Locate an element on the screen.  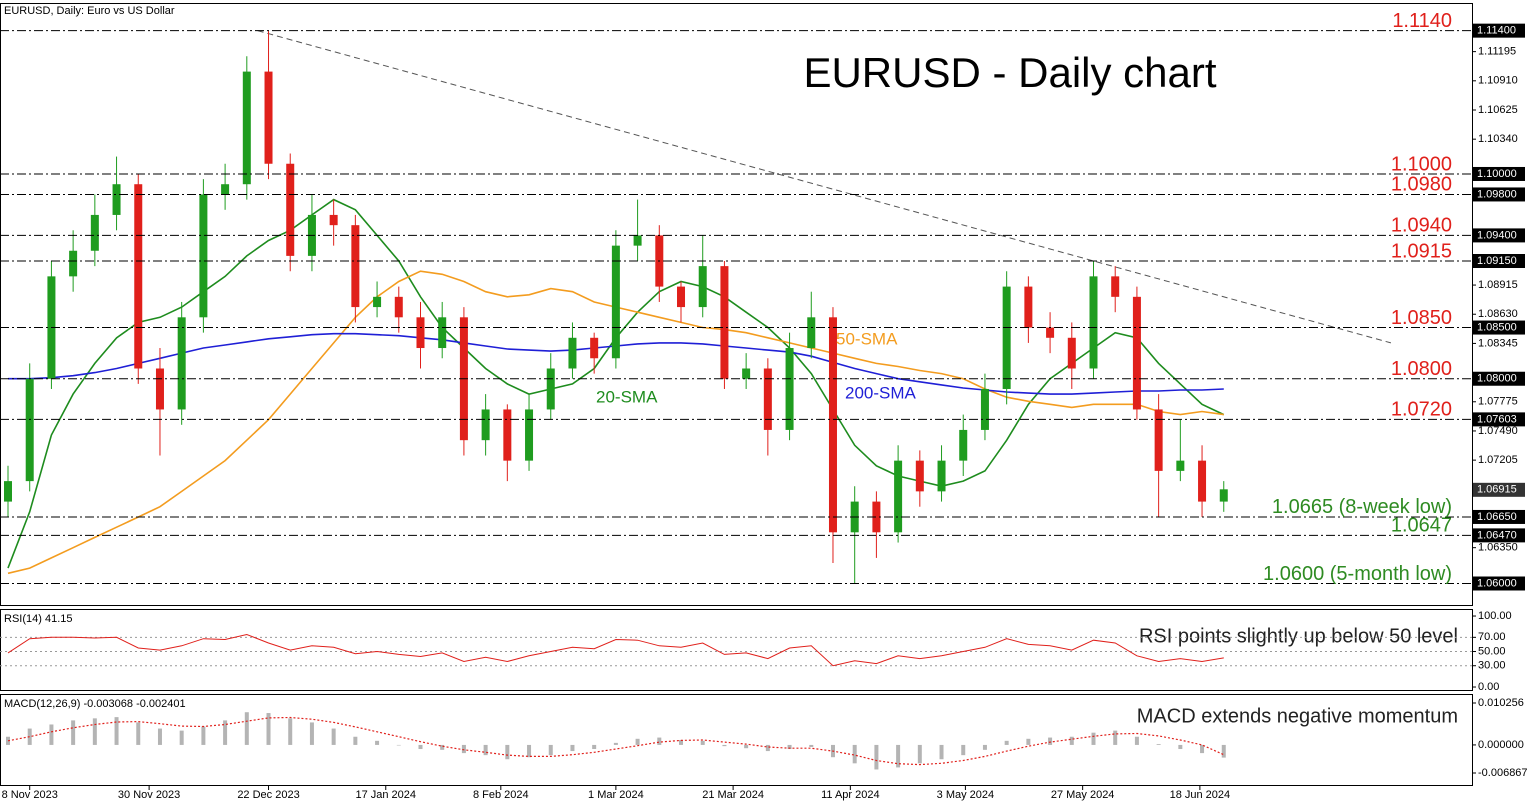
level-note: 1.0980 is located at coordinates (1421, 185).